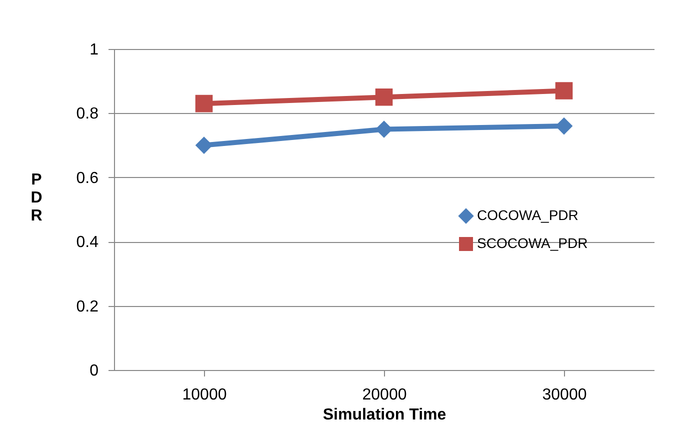 The height and width of the screenshot is (430, 673). Describe the element at coordinates (384, 395) in the screenshot. I see `x-tick-label: 20000` at that location.